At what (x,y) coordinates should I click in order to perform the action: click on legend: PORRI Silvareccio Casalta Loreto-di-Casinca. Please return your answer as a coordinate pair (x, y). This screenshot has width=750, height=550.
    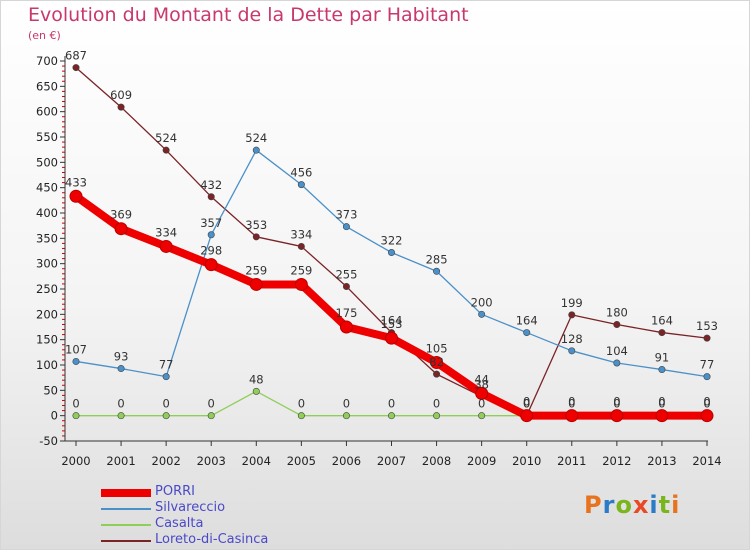
    Looking at the image, I should click on (231, 516).